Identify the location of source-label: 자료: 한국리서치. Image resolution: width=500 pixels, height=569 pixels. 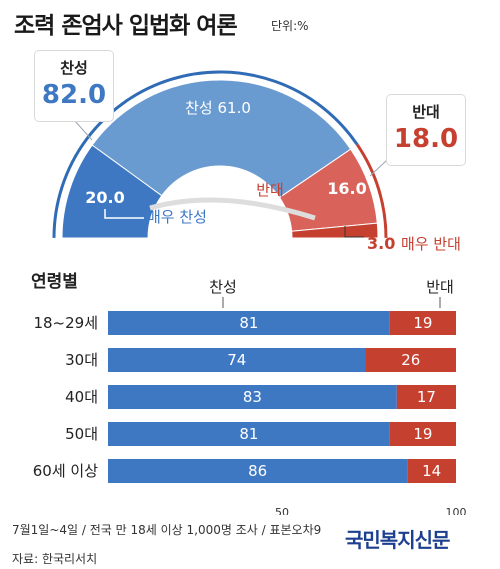
(55, 559).